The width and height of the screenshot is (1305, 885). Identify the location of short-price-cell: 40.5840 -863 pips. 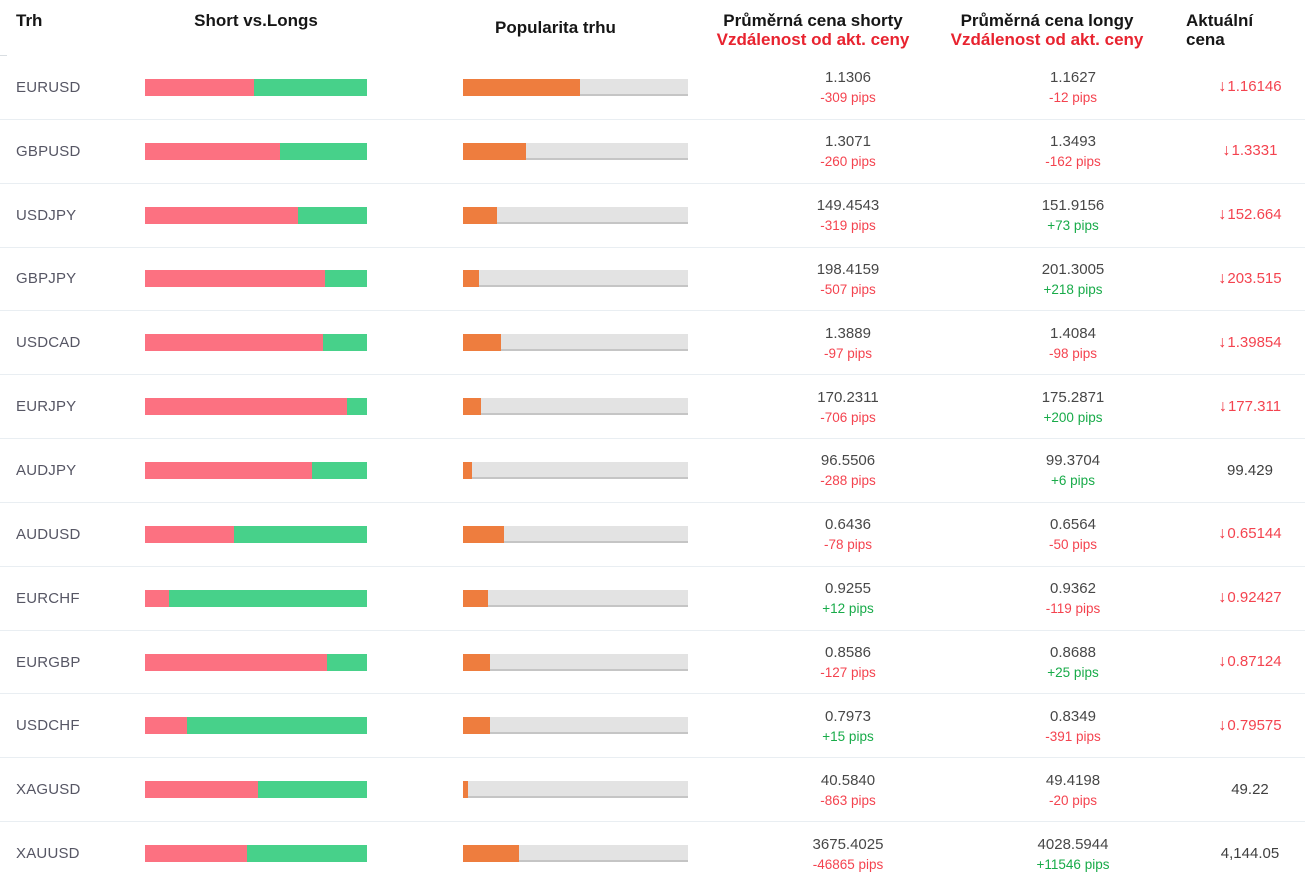
(848, 790).